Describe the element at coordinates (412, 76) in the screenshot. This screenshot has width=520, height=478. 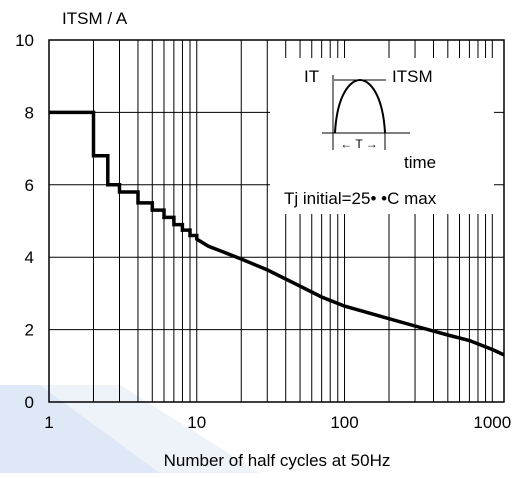
I see `label-itsm: ITSM` at that location.